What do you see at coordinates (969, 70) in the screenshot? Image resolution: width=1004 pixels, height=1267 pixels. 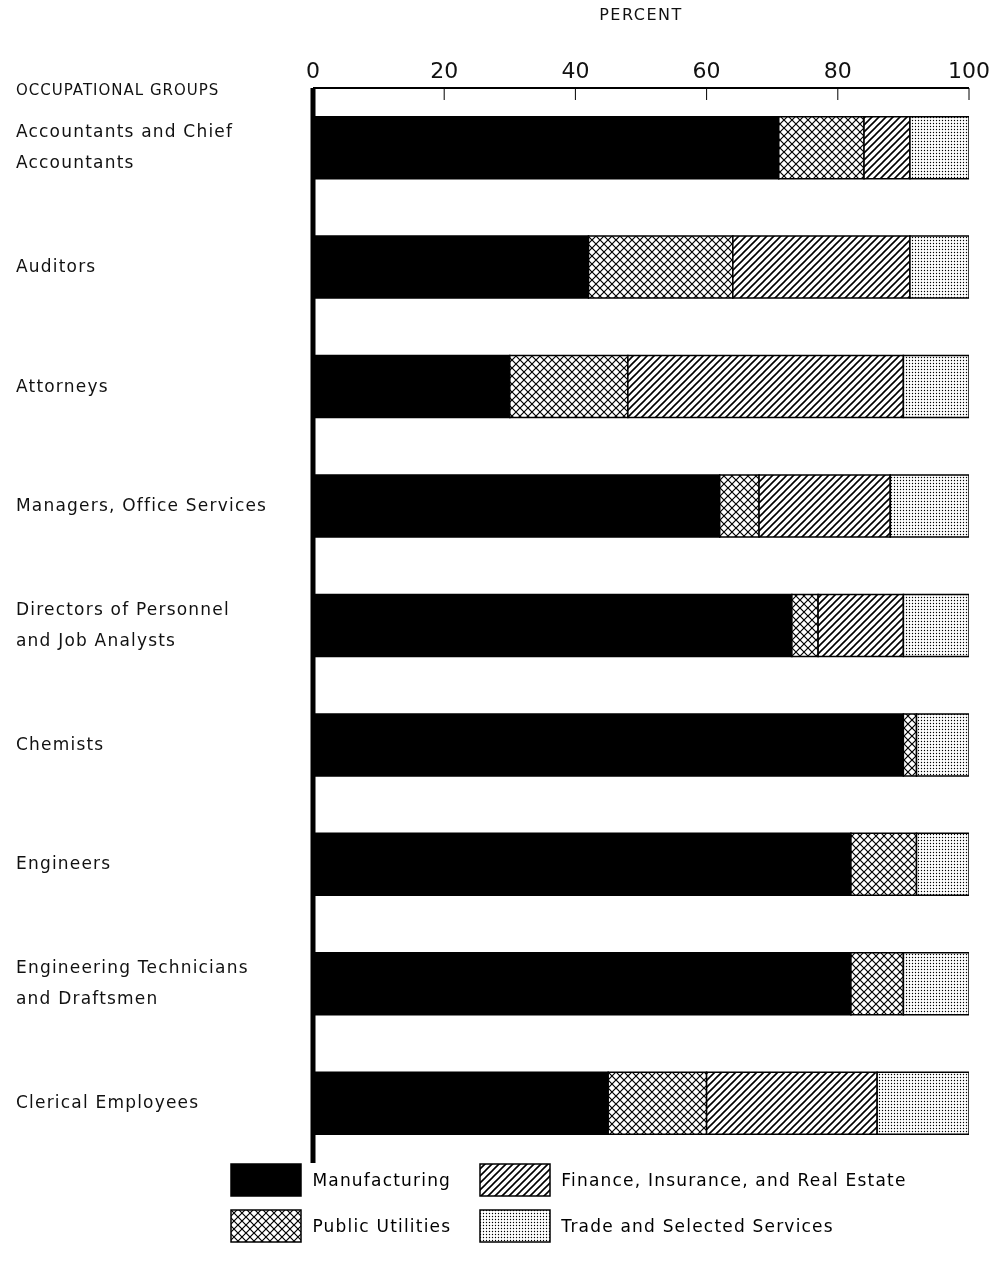 I see `x-tick-label: 100` at bounding box center [969, 70].